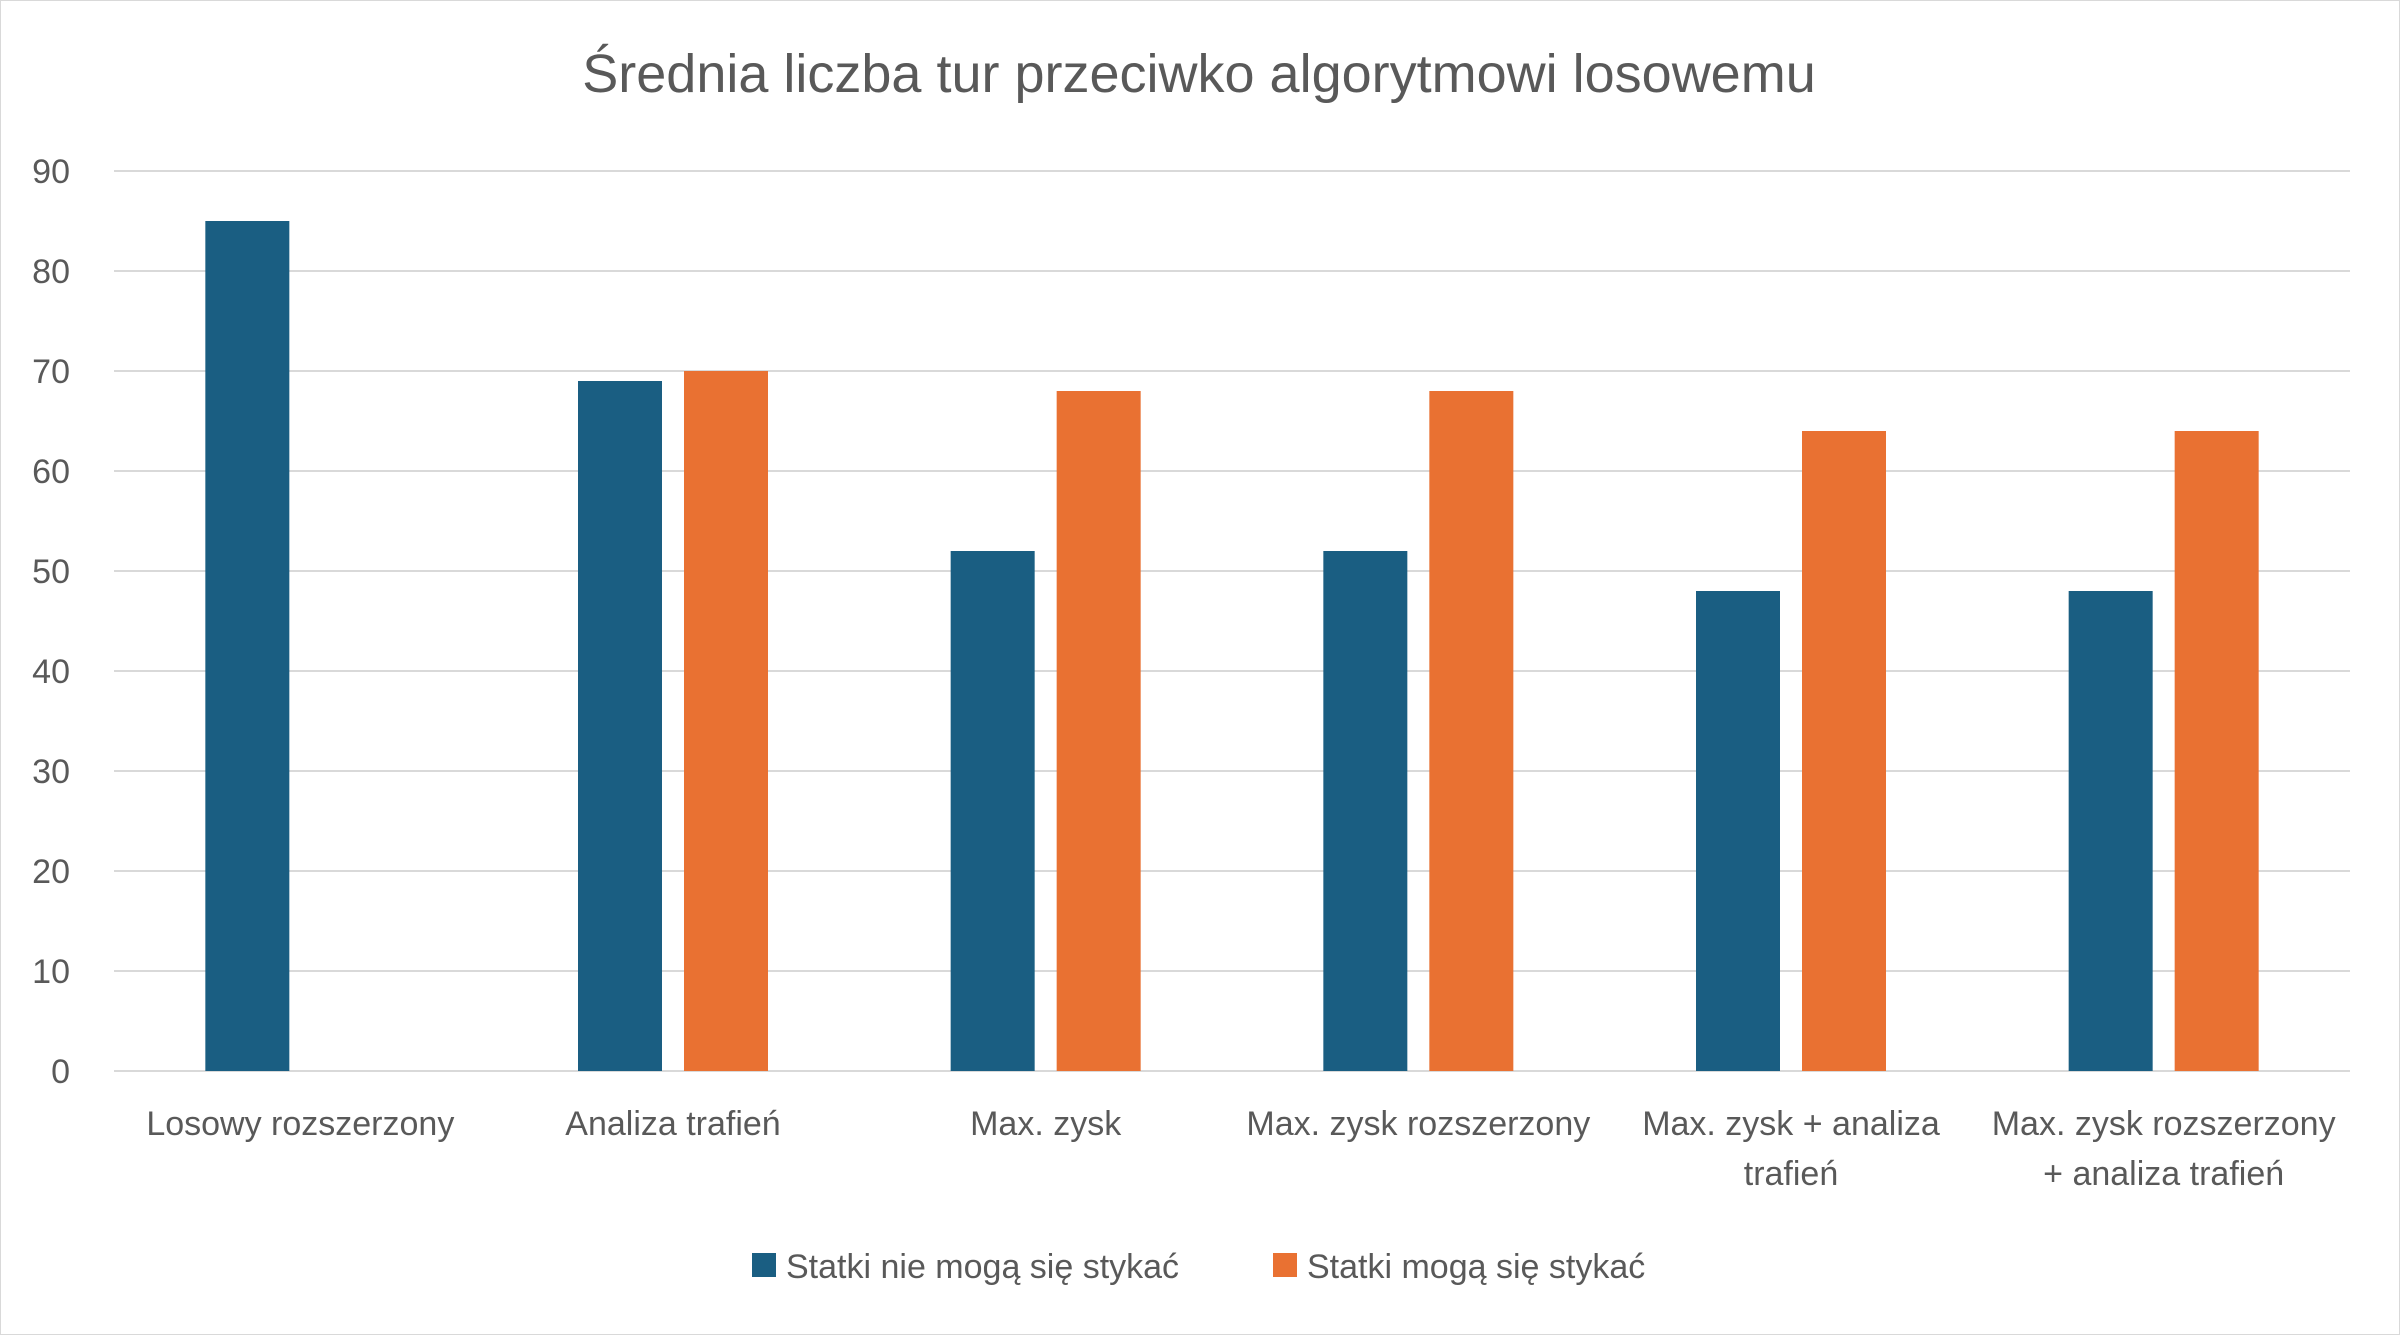 The width and height of the screenshot is (2400, 1335). Describe the element at coordinates (51, 172) in the screenshot. I see `y-tick-label: 90` at that location.